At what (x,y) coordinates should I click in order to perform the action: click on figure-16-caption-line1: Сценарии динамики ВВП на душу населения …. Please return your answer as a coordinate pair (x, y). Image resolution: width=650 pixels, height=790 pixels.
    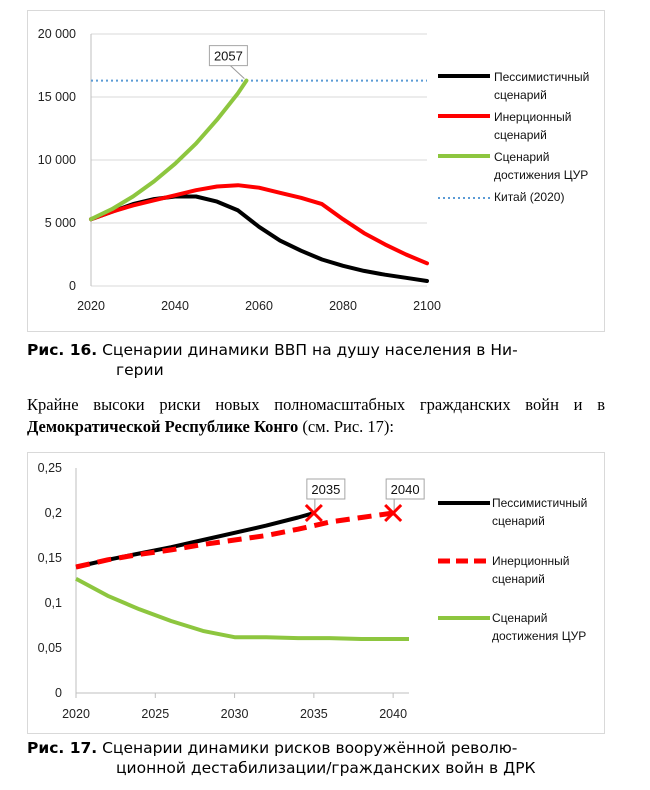
    Looking at the image, I should click on (310, 350).